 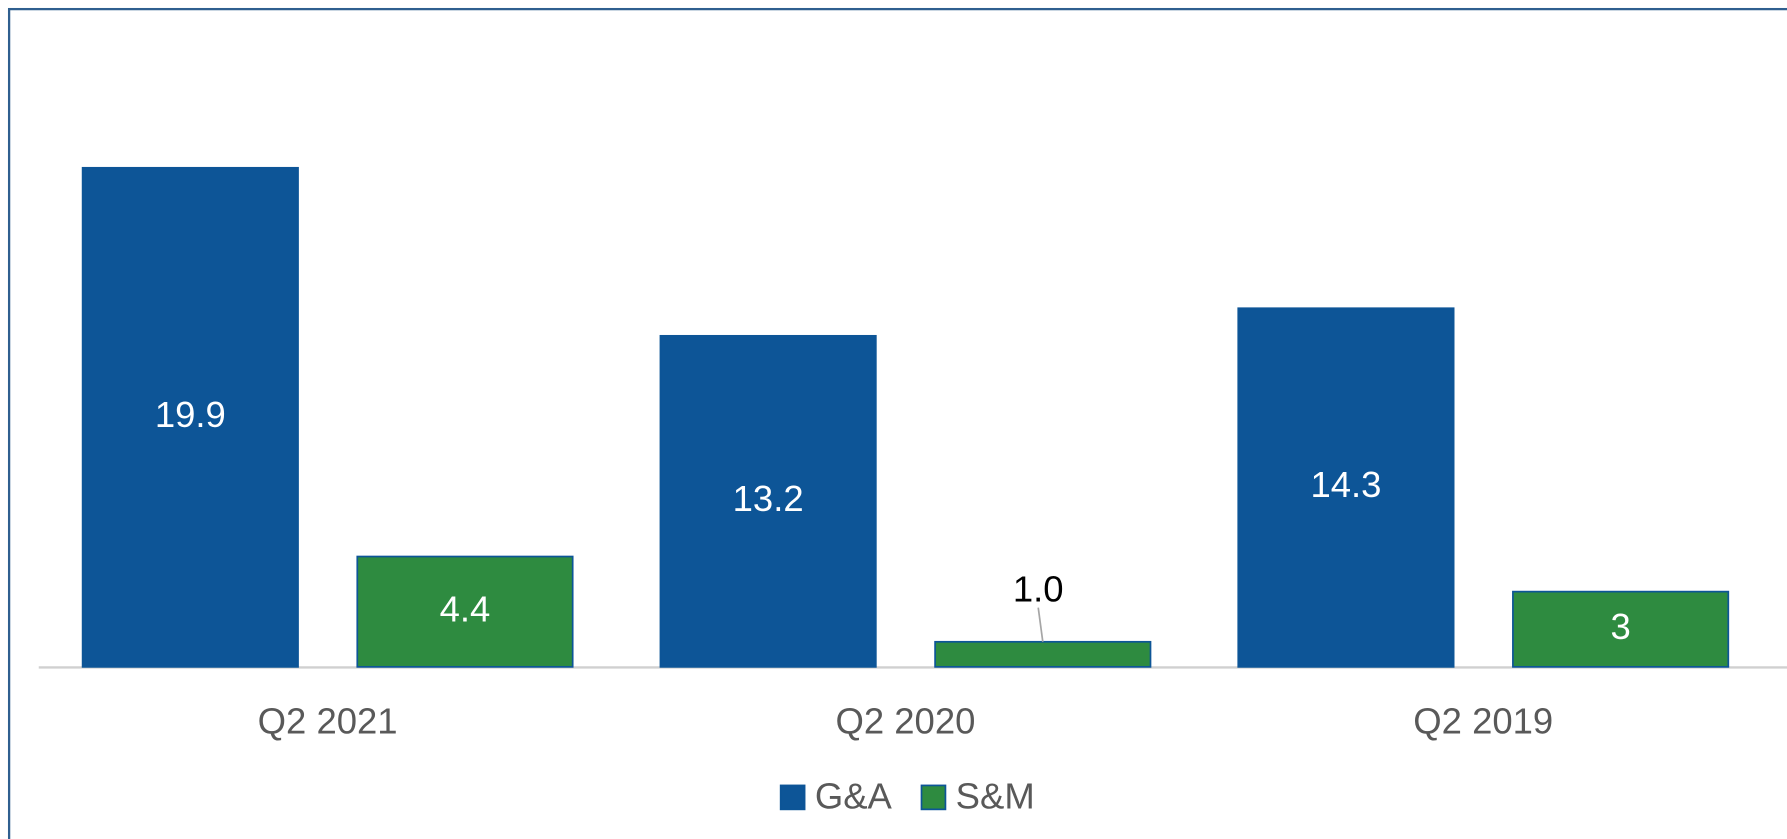 What do you see at coordinates (906, 721) in the screenshot?
I see `x-tick-label: Q2 2020` at bounding box center [906, 721].